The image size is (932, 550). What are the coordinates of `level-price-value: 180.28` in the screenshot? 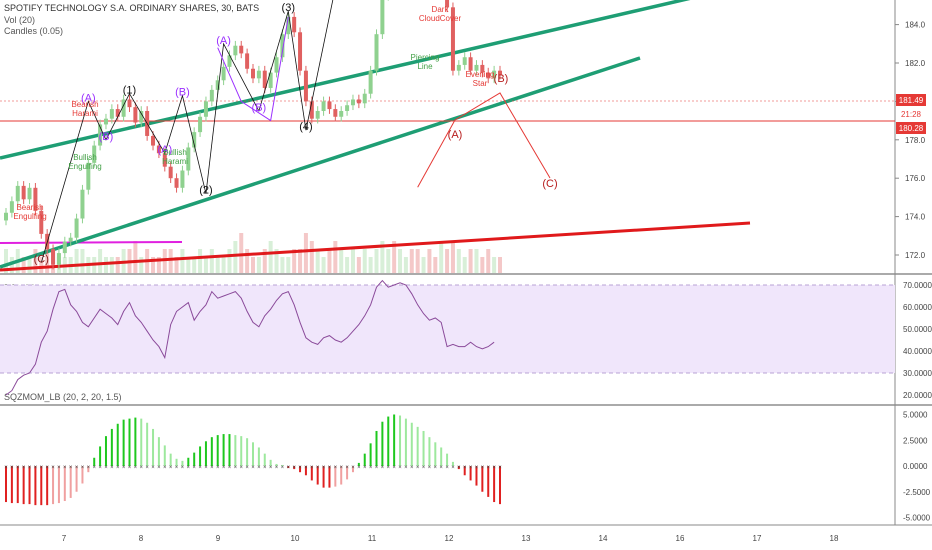 It's located at (911, 128).